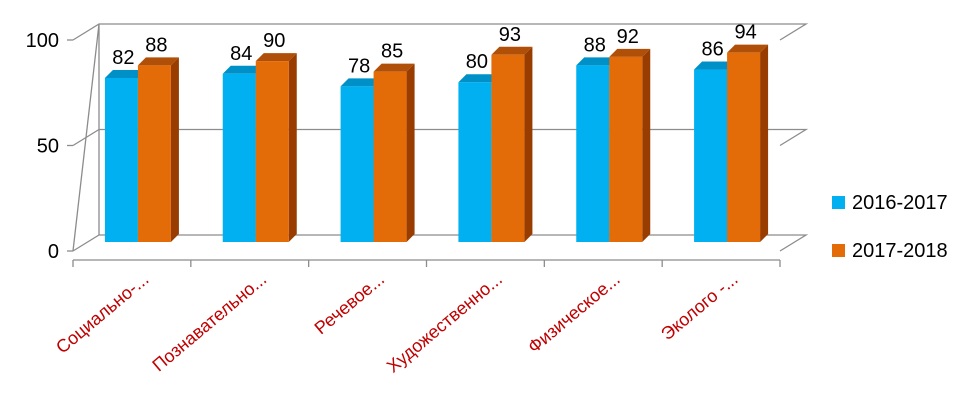 This screenshot has height=417, width=968. What do you see at coordinates (392, 52) in the screenshot?
I see `data-label: 85` at bounding box center [392, 52].